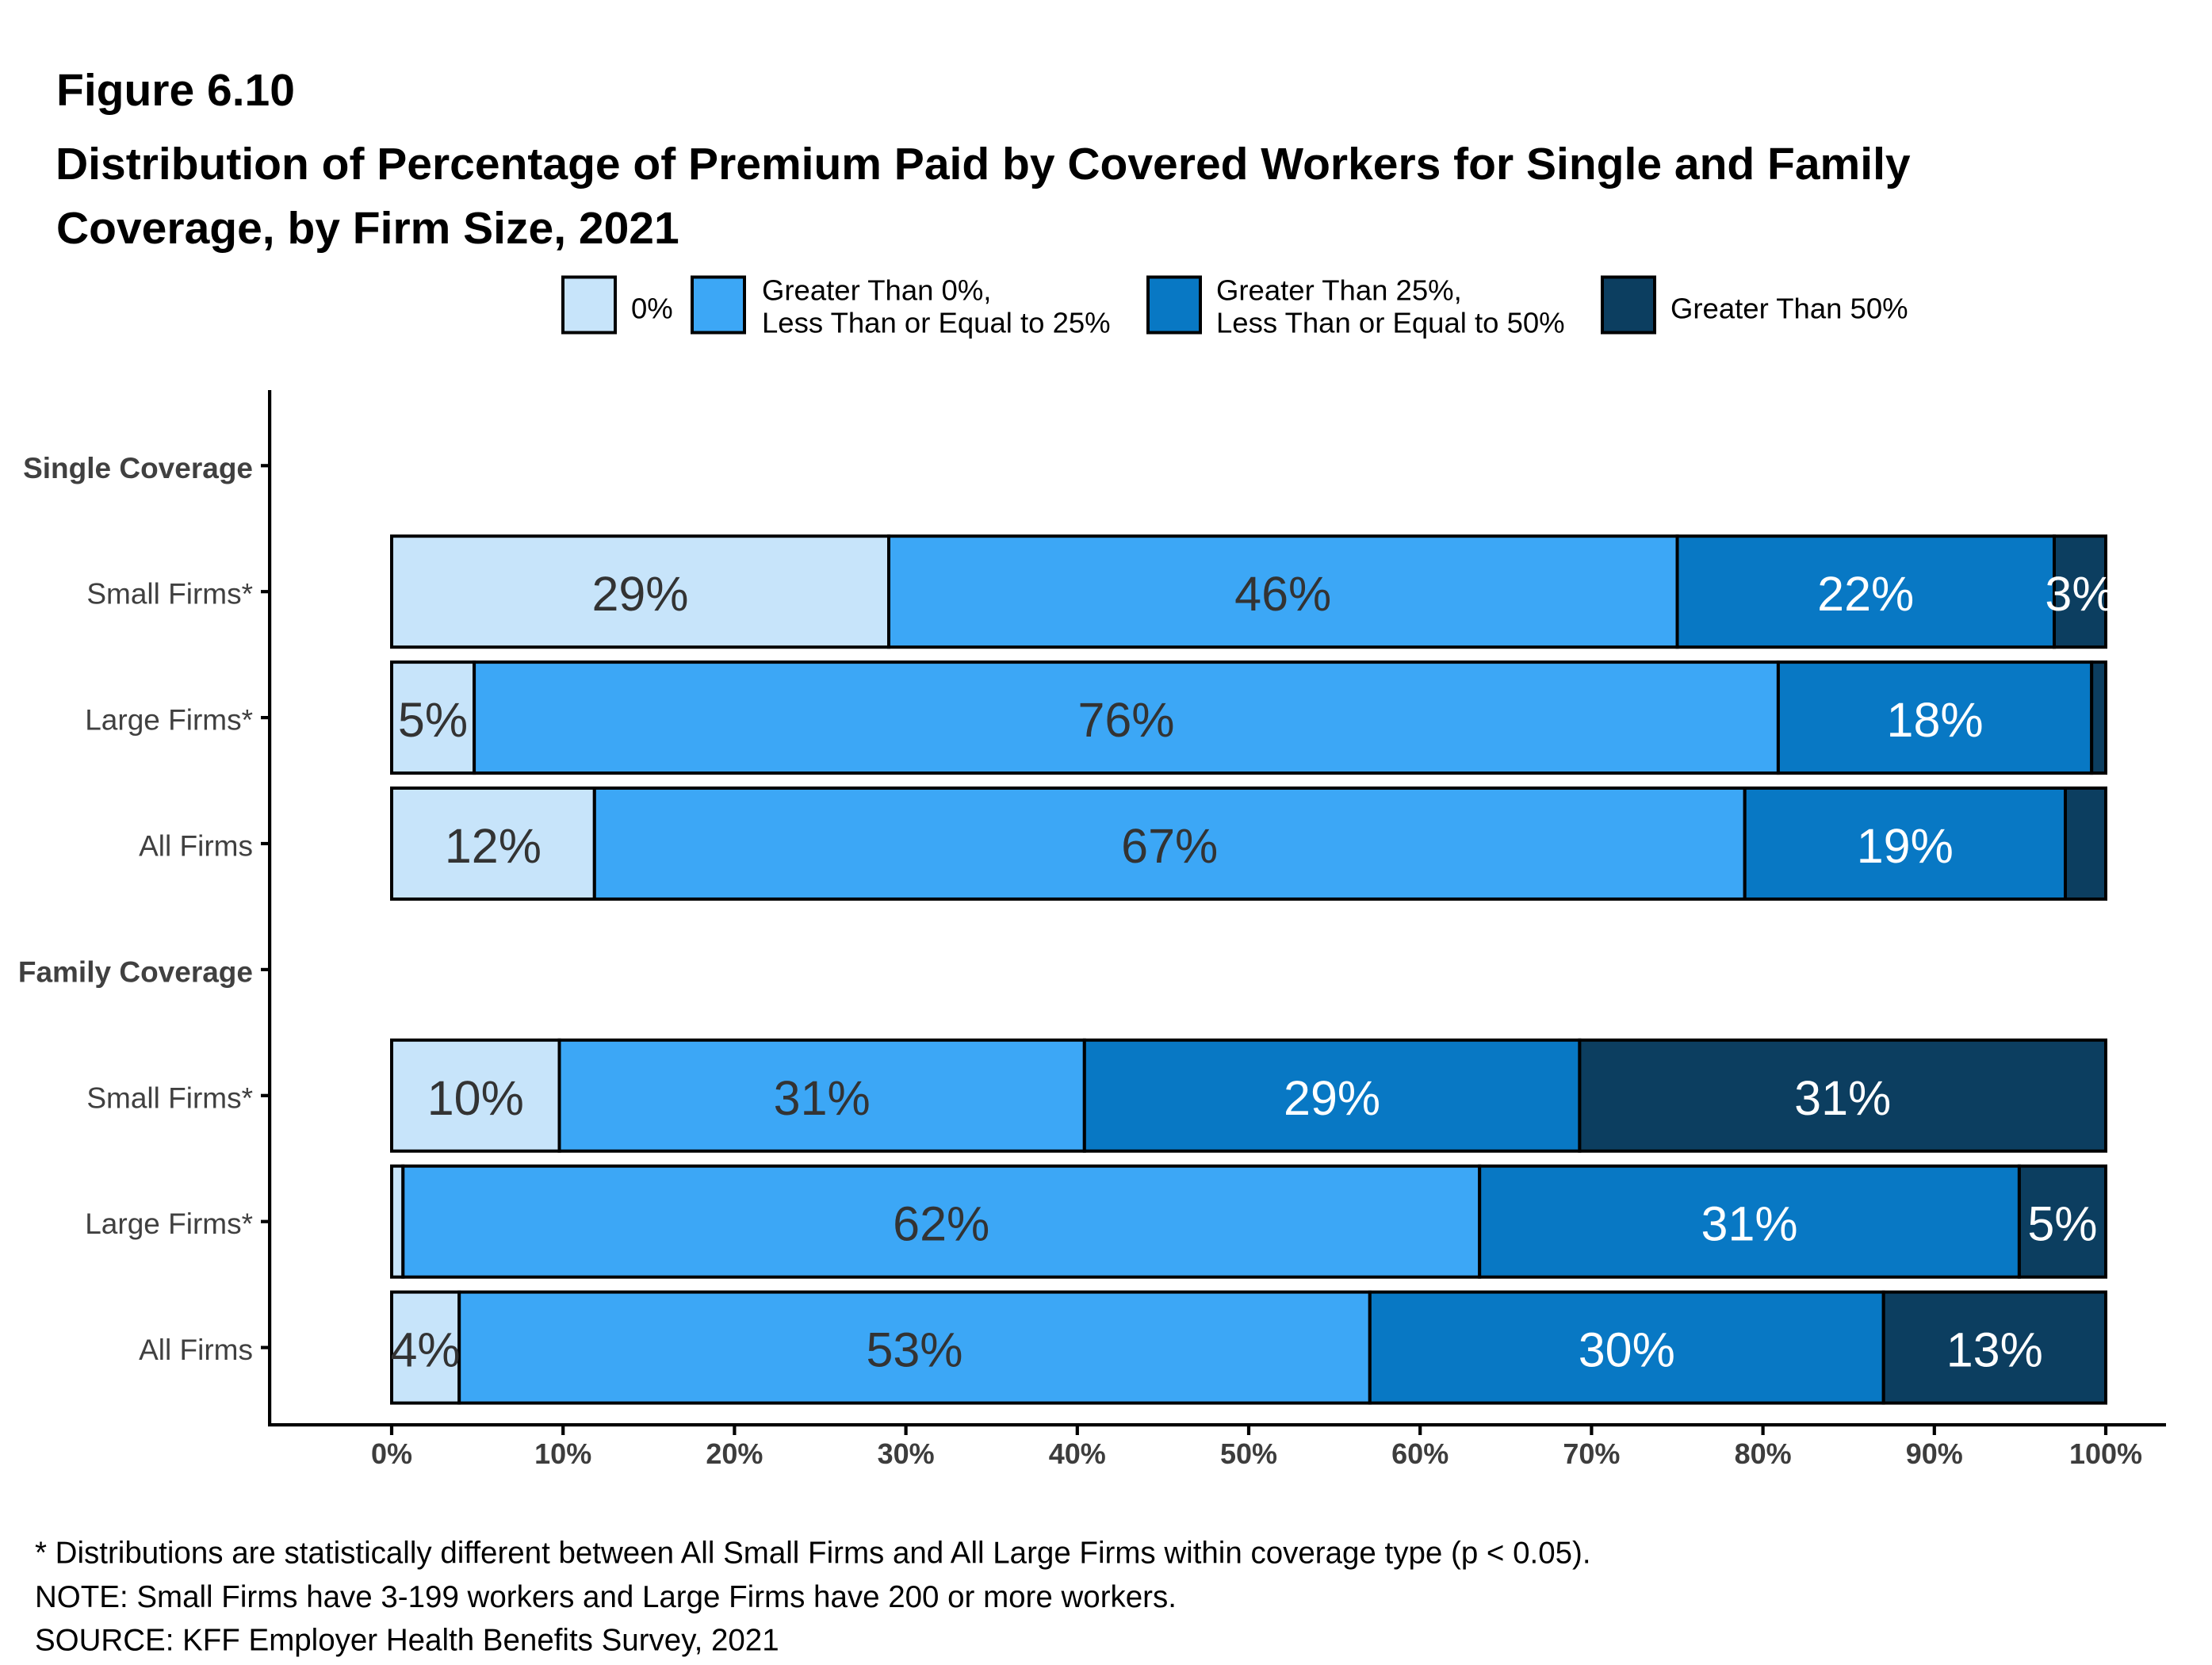 This screenshot has width=2212, height=1665. I want to click on svg-text: Greater Than 25%,, so click(1339, 290).